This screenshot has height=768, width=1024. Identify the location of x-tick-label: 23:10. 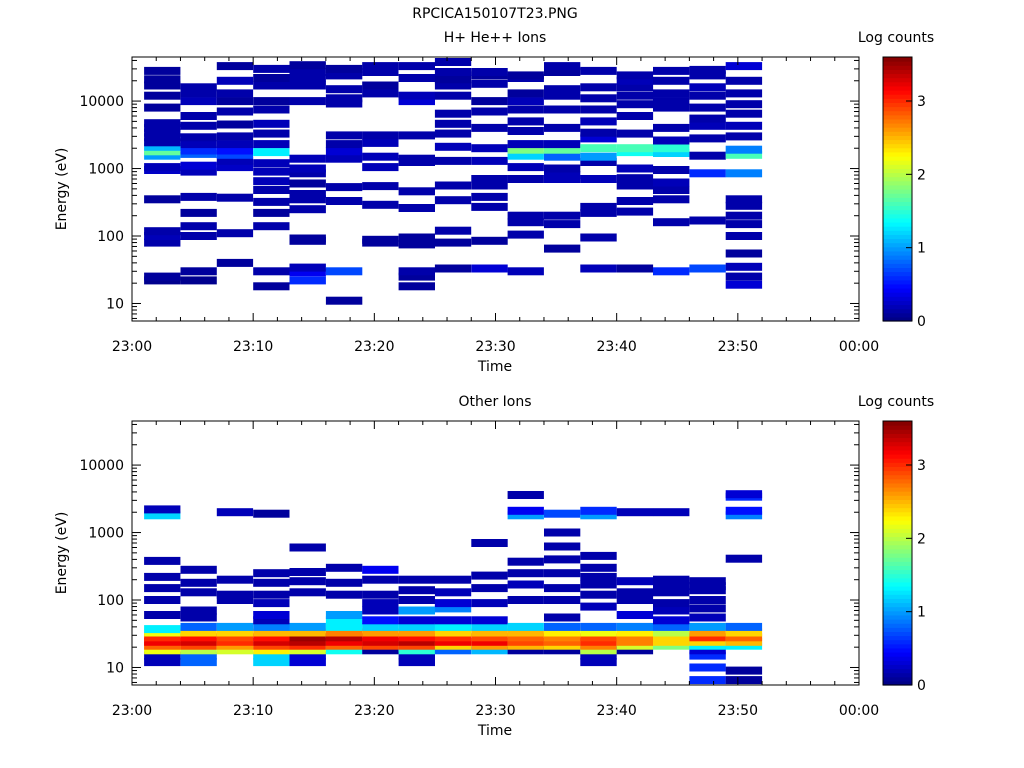
(253, 711).